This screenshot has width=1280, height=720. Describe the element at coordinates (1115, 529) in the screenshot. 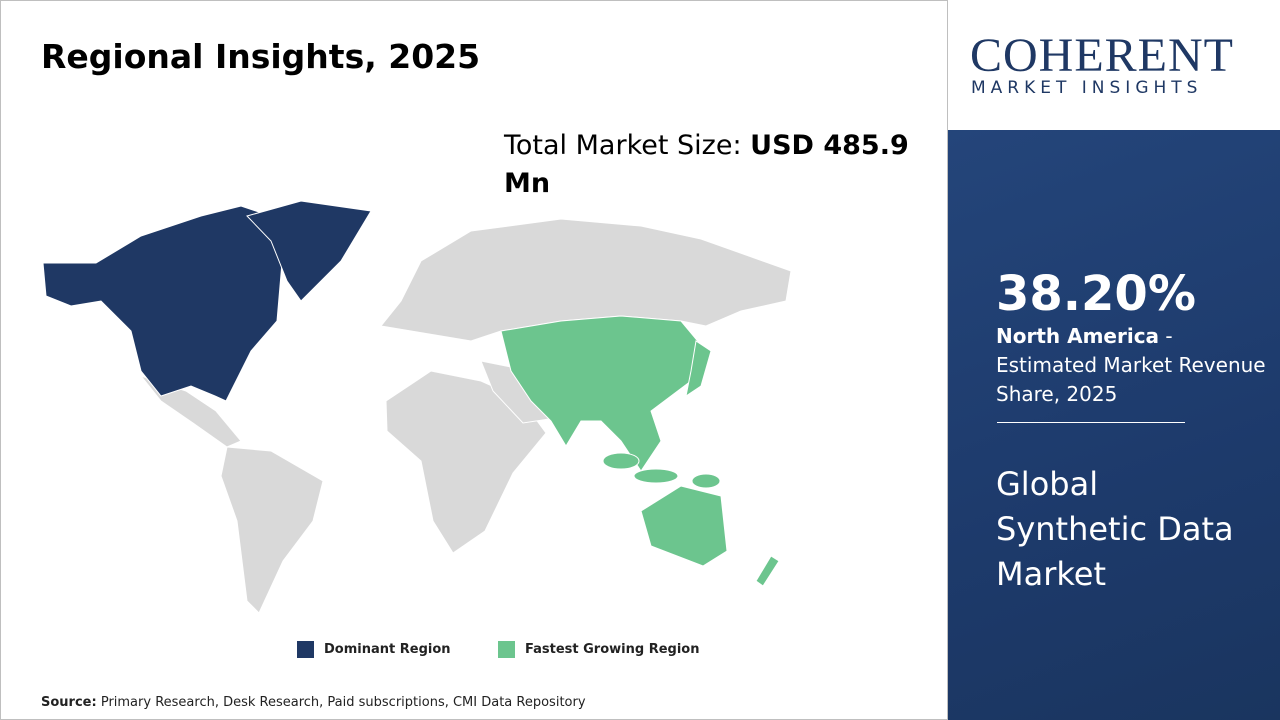

I see `market-name: Global Synthetic Data Market` at that location.